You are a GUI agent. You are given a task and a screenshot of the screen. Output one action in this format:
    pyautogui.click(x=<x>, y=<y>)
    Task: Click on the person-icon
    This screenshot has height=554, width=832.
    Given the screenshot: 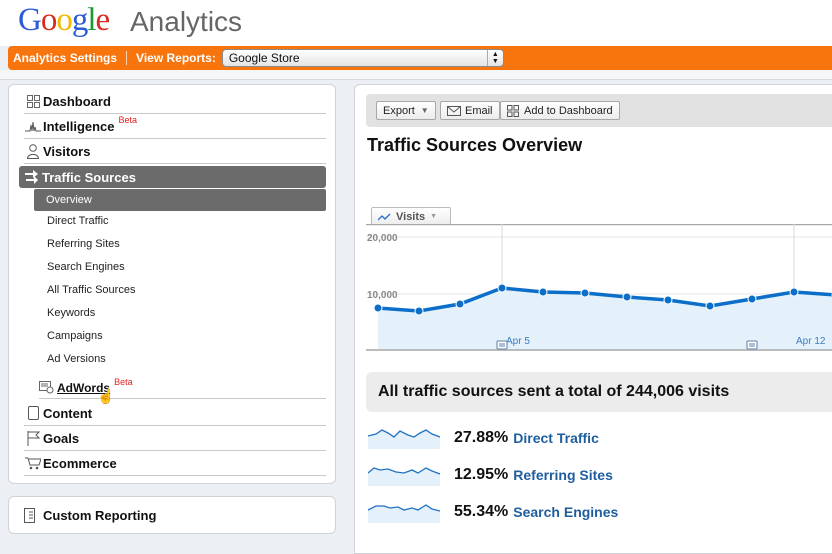 What is the action you would take?
    pyautogui.click(x=33, y=151)
    